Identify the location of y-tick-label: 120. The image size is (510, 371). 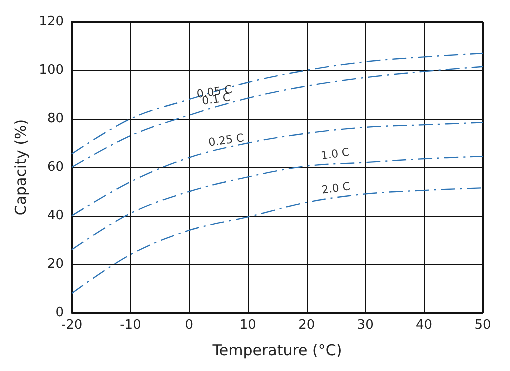
(51, 22).